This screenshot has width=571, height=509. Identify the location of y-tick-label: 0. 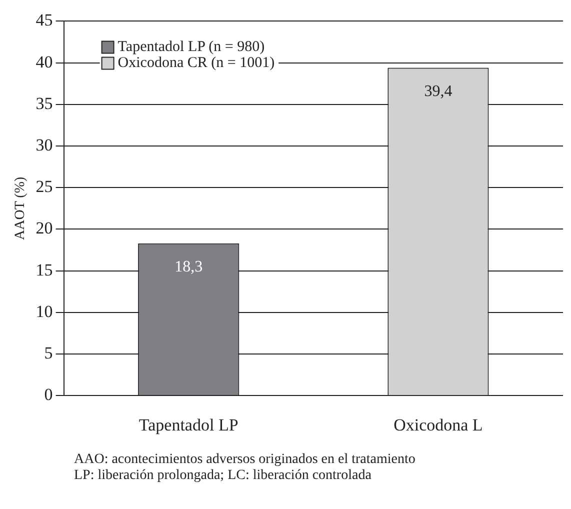
(48, 394).